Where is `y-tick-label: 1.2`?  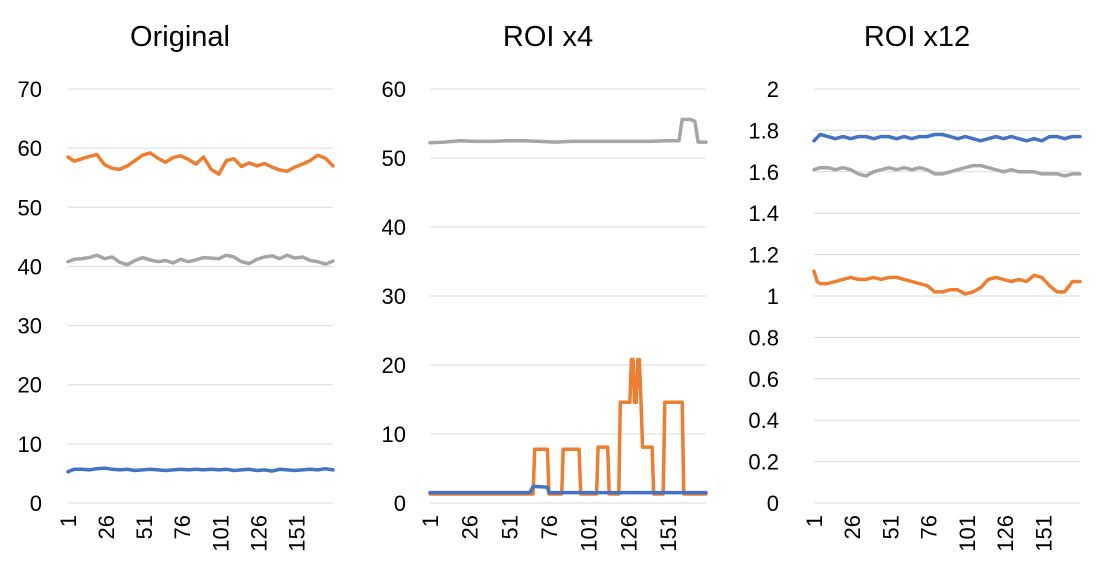 y-tick-label: 1.2 is located at coordinates (763, 255).